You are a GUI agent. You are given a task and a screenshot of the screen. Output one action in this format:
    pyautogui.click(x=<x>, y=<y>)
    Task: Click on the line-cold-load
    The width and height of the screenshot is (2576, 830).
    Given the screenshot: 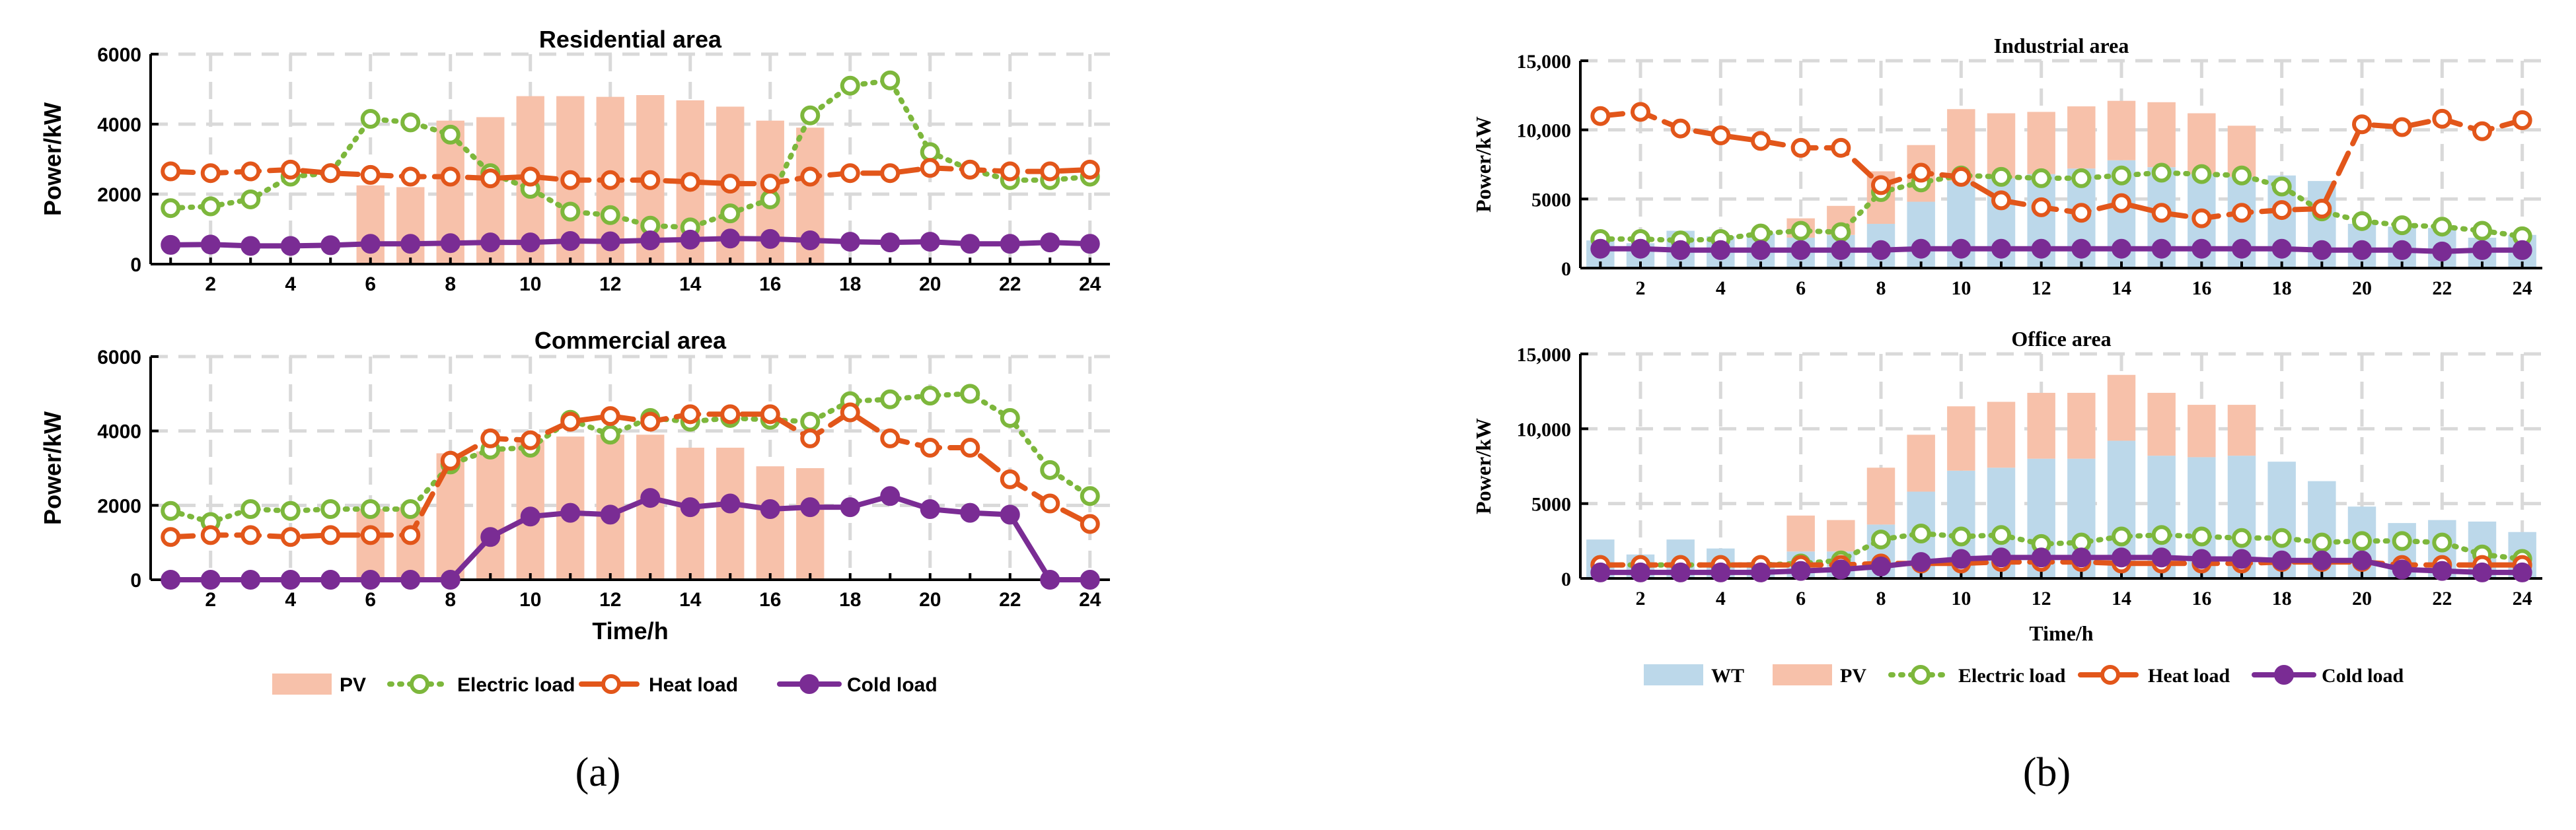 What is the action you would take?
    pyautogui.click(x=630, y=243)
    